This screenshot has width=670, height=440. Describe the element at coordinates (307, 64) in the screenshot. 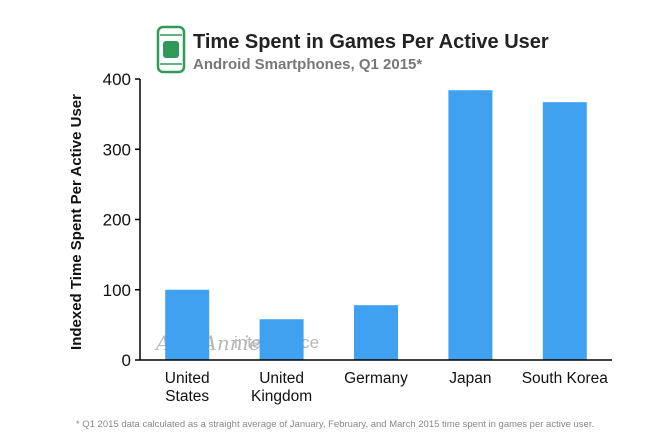

I see `chart-subtitle: Android Smartphones, Q1 2015*` at that location.